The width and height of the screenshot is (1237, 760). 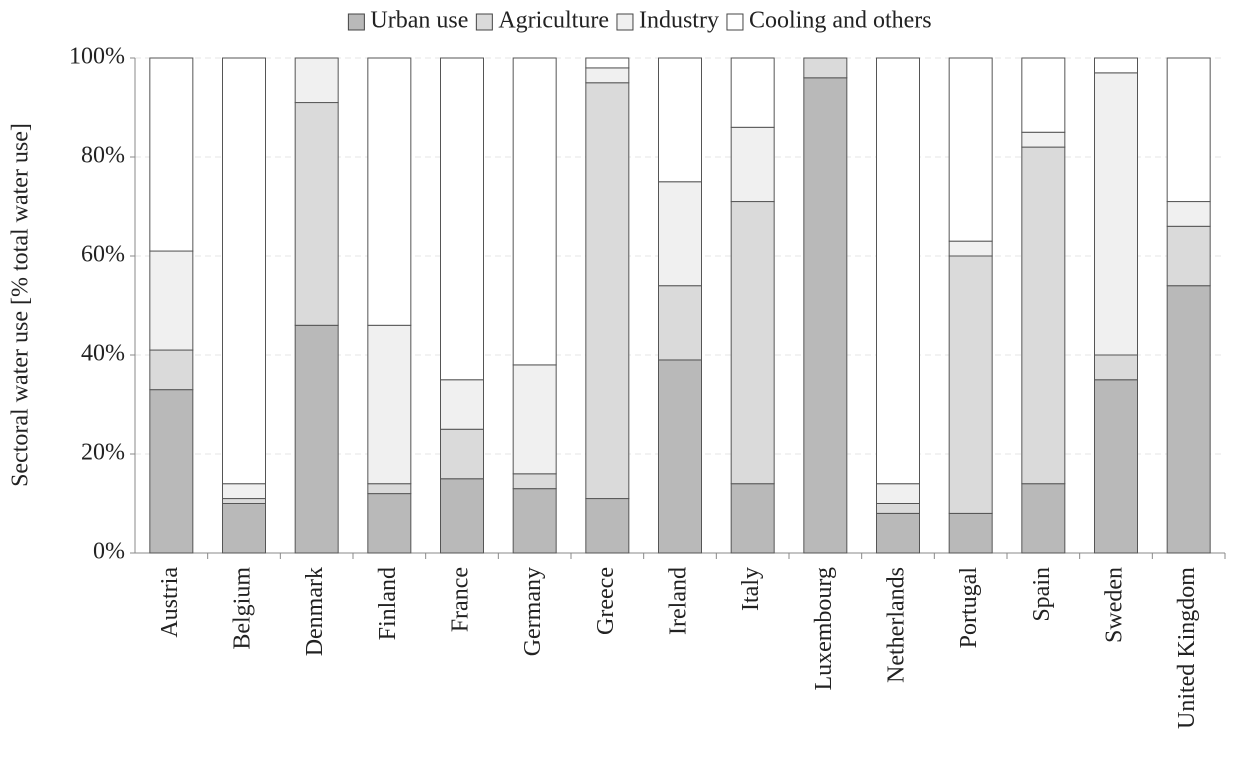 What do you see at coordinates (606, 601) in the screenshot?
I see `x-tick-label: Greece` at bounding box center [606, 601].